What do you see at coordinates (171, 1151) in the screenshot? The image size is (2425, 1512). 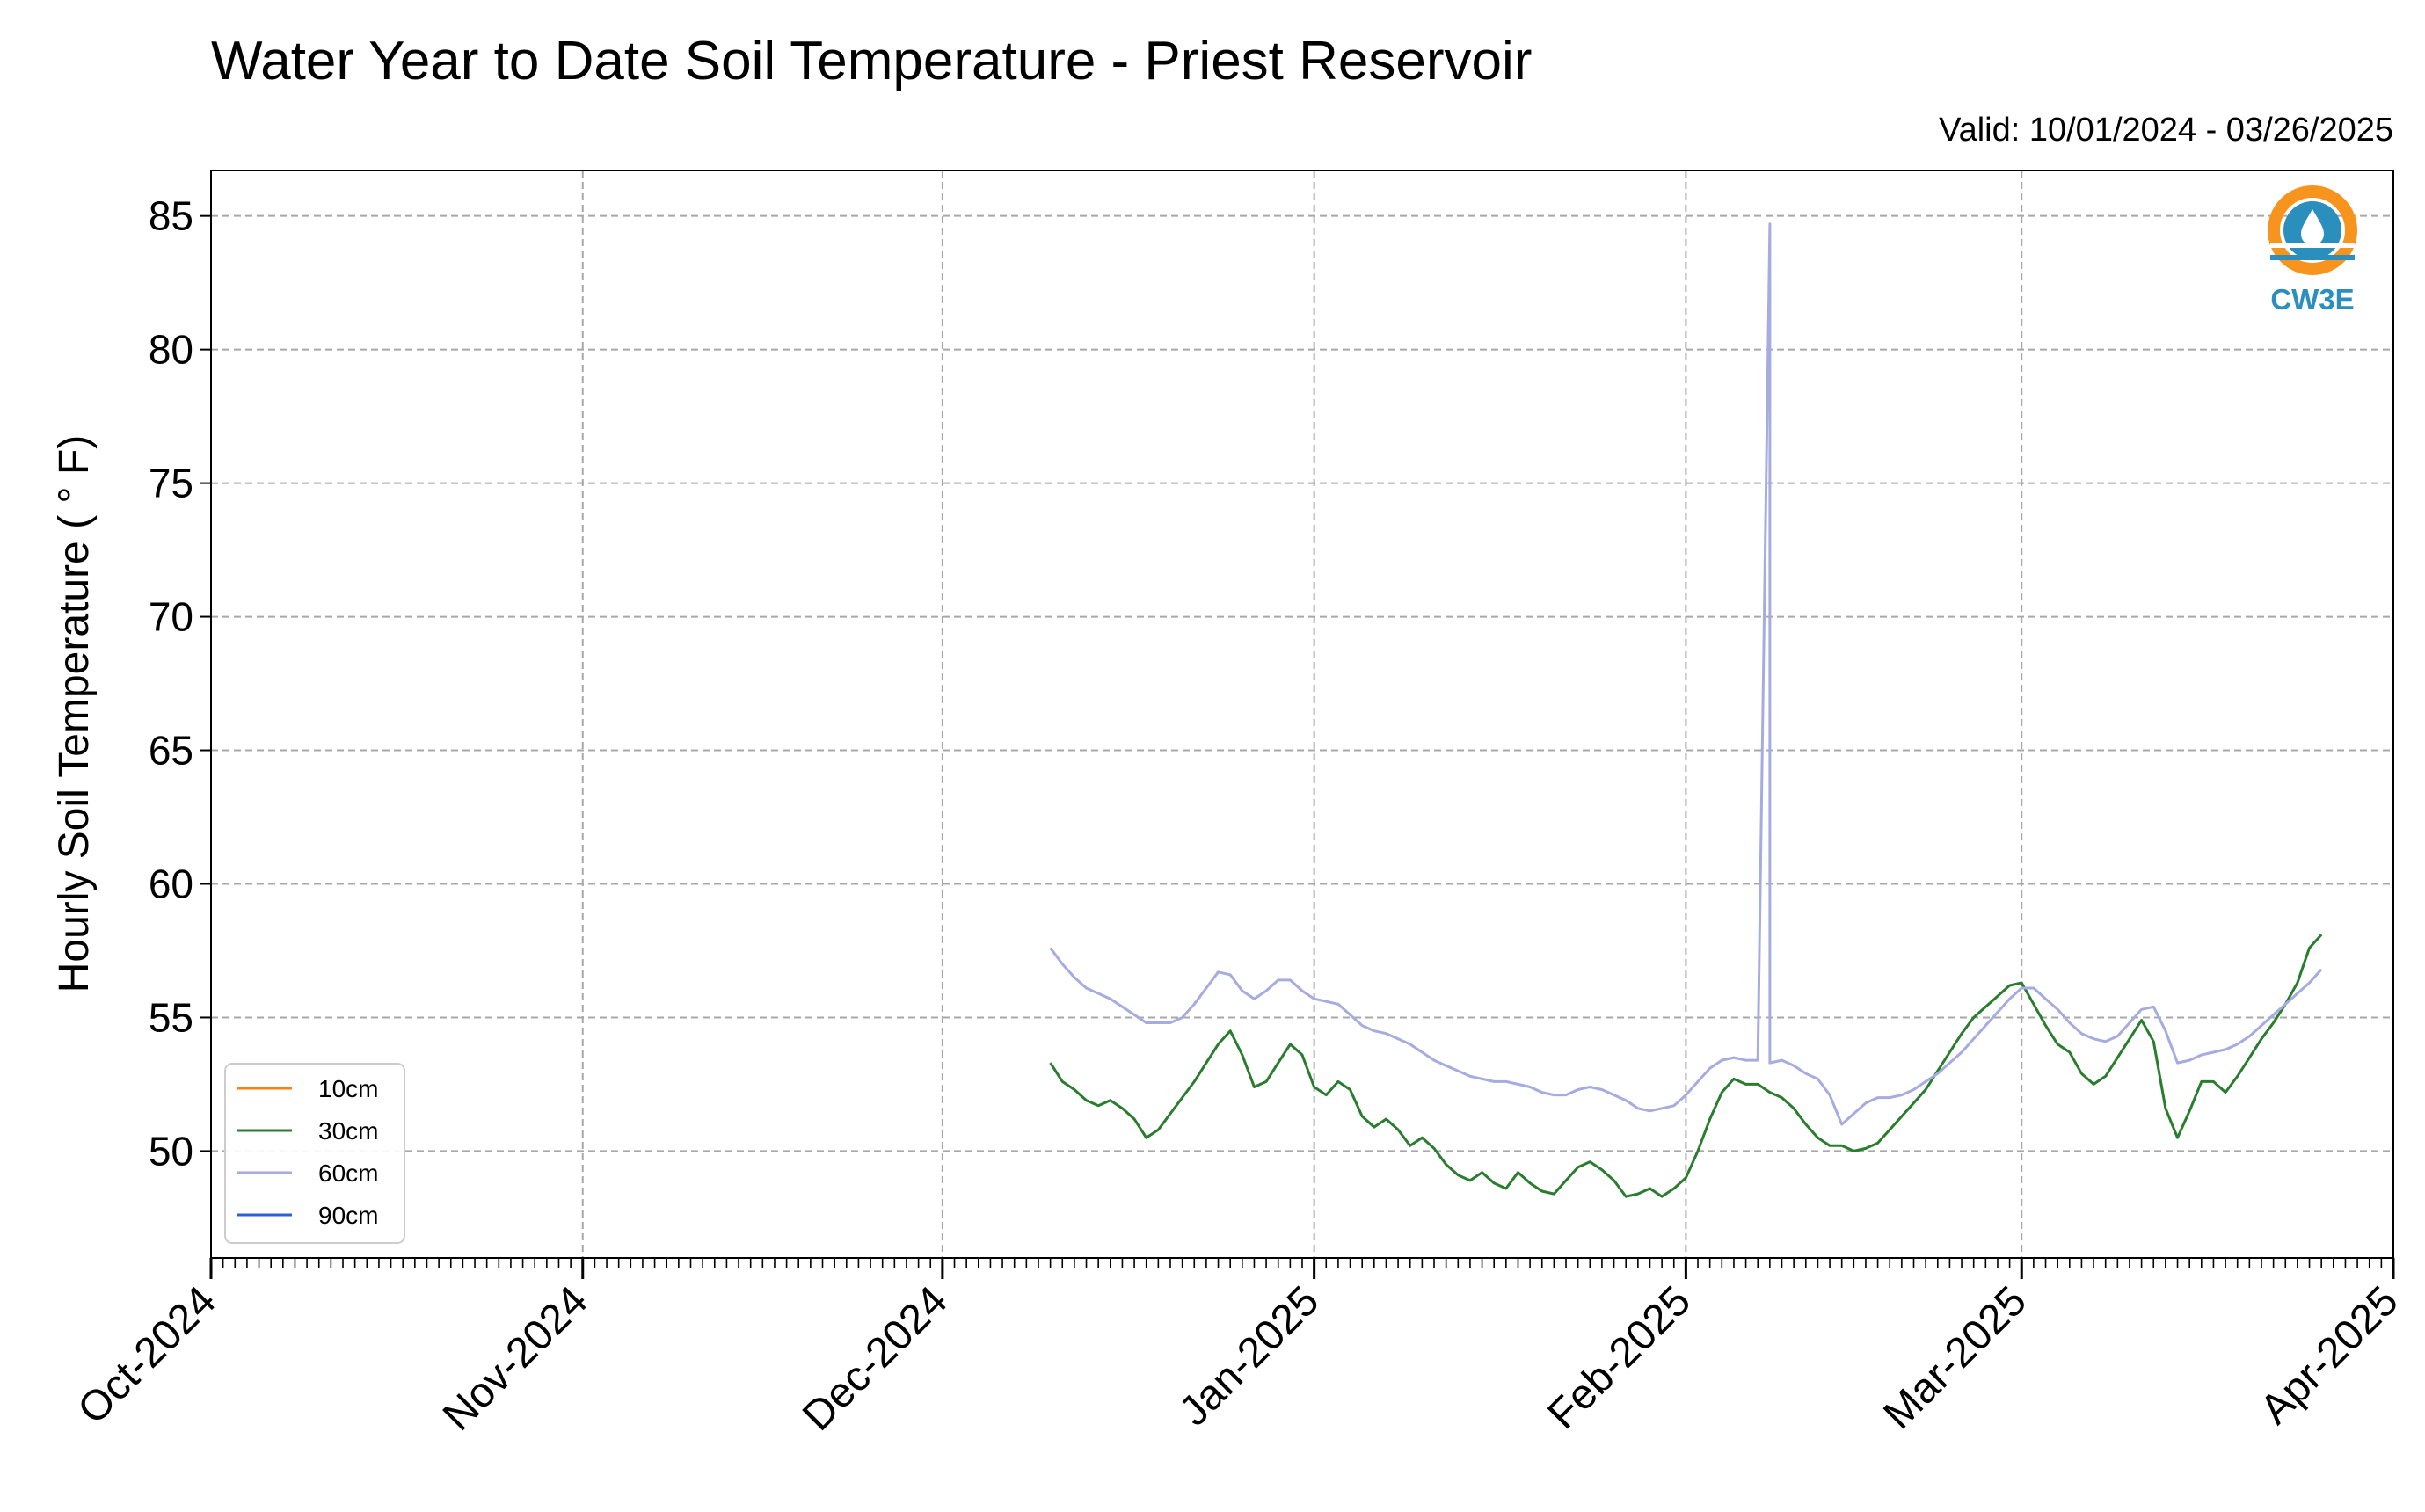 I see `y-tick-label: 50` at bounding box center [171, 1151].